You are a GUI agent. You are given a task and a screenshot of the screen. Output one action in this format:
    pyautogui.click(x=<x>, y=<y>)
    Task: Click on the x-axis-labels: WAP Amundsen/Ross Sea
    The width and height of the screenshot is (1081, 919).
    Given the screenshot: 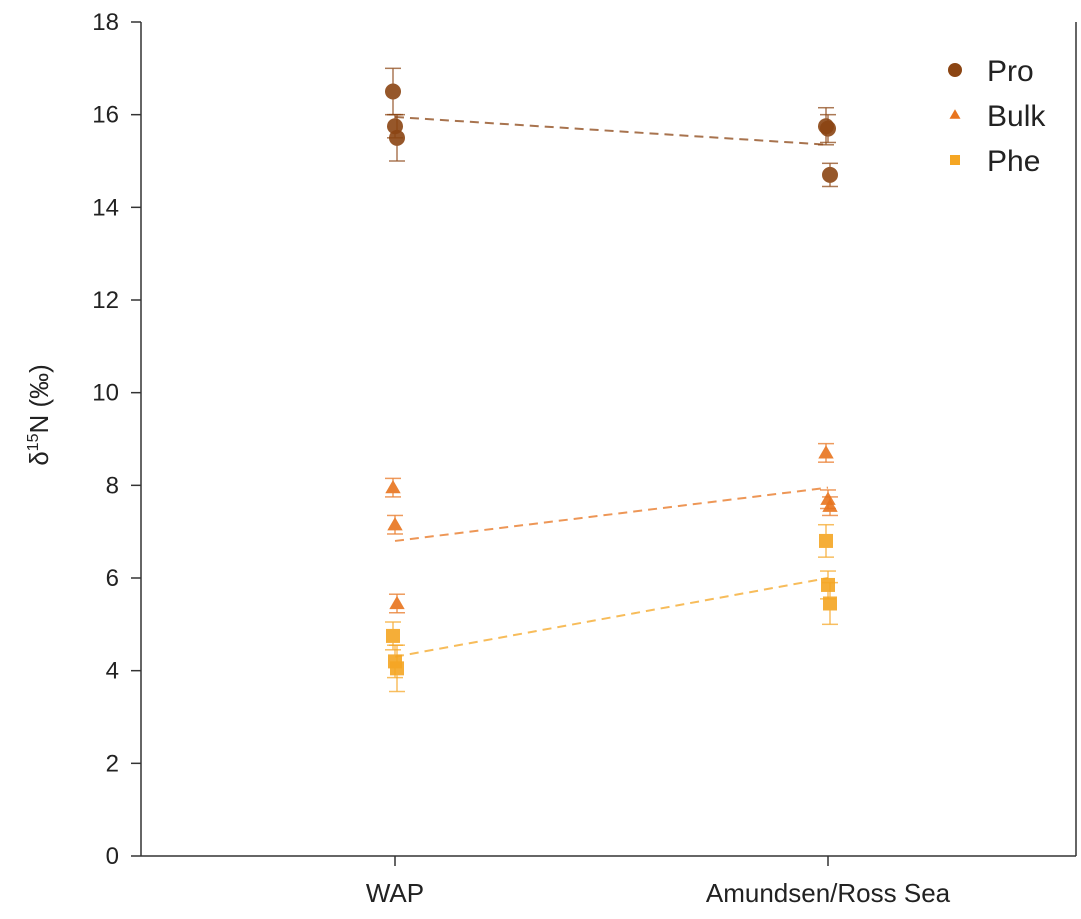 What is the action you would take?
    pyautogui.click(x=658, y=882)
    